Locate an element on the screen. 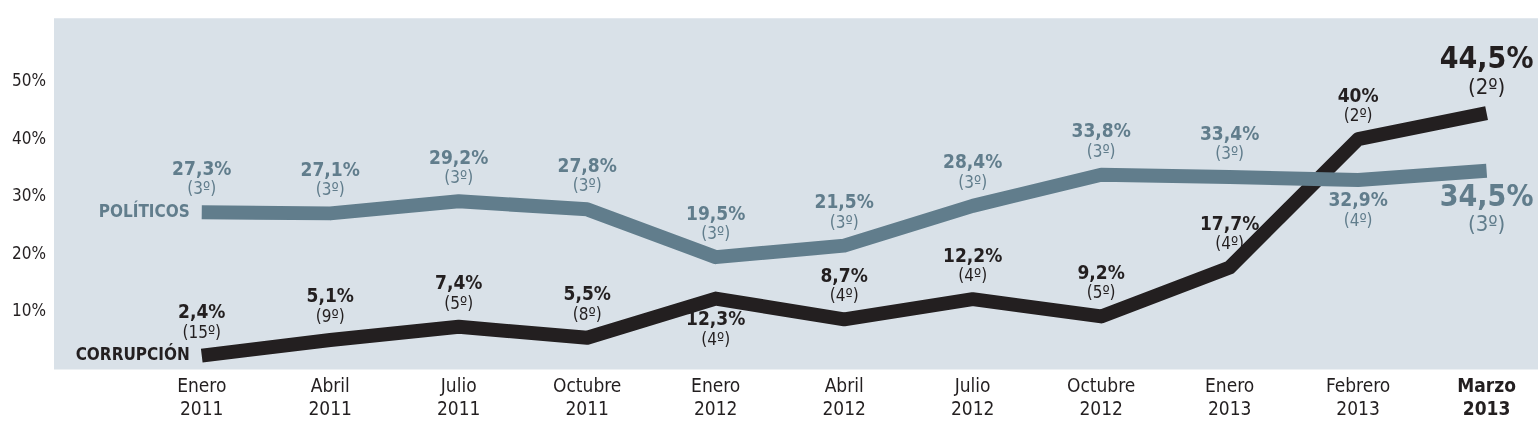 This screenshot has height=427, width=1538. data-label: 19,5% (3º) is located at coordinates (716, 222).